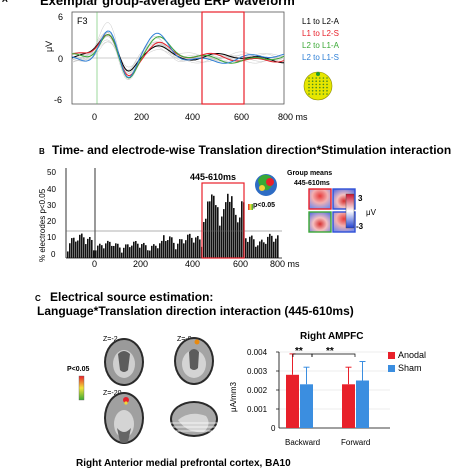 The height and width of the screenshot is (474, 474). What do you see at coordinates (78, 369) in the screenshot?
I see `colorbar-label: P<0.05` at bounding box center [78, 369].